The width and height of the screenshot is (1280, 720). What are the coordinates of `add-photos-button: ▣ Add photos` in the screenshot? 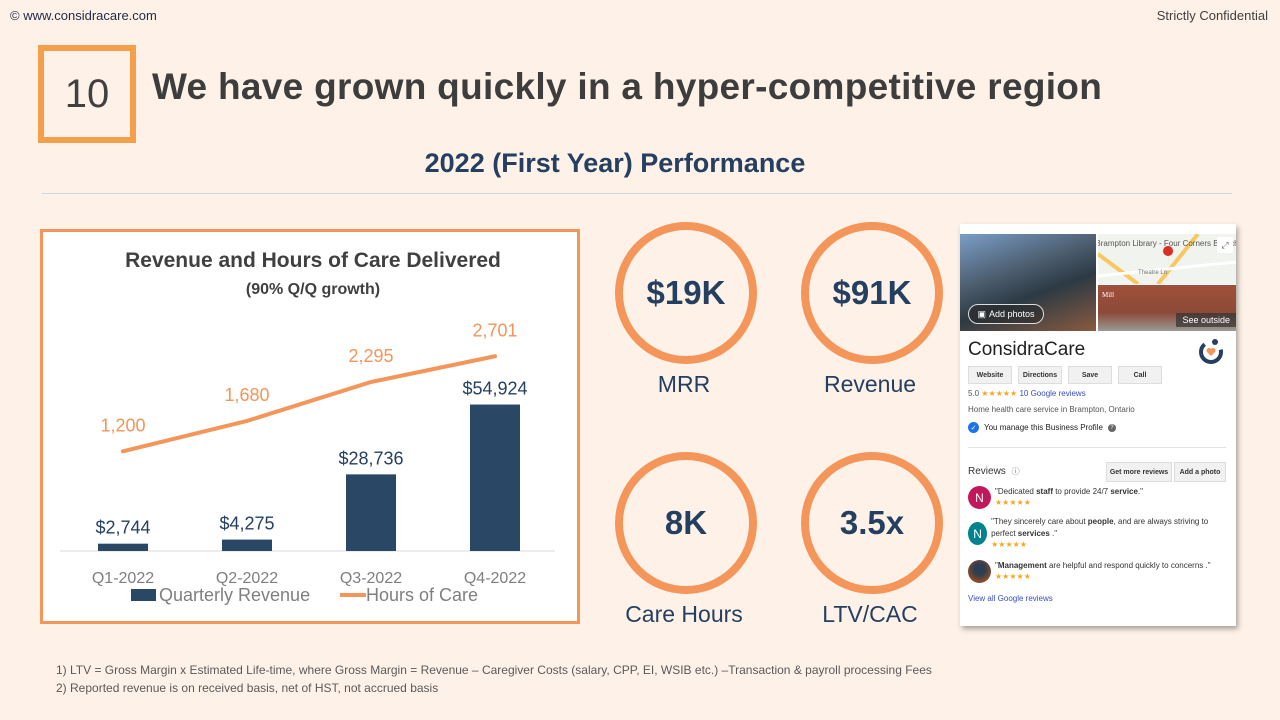 It's located at (1006, 314).